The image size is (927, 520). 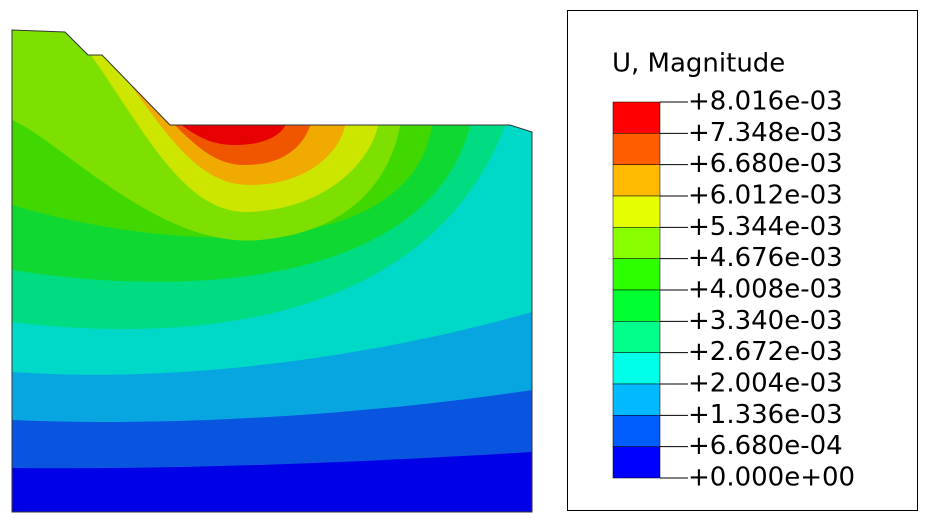 What do you see at coordinates (765, 102) in the screenshot?
I see `legend-label: +8.016e-03` at bounding box center [765, 102].